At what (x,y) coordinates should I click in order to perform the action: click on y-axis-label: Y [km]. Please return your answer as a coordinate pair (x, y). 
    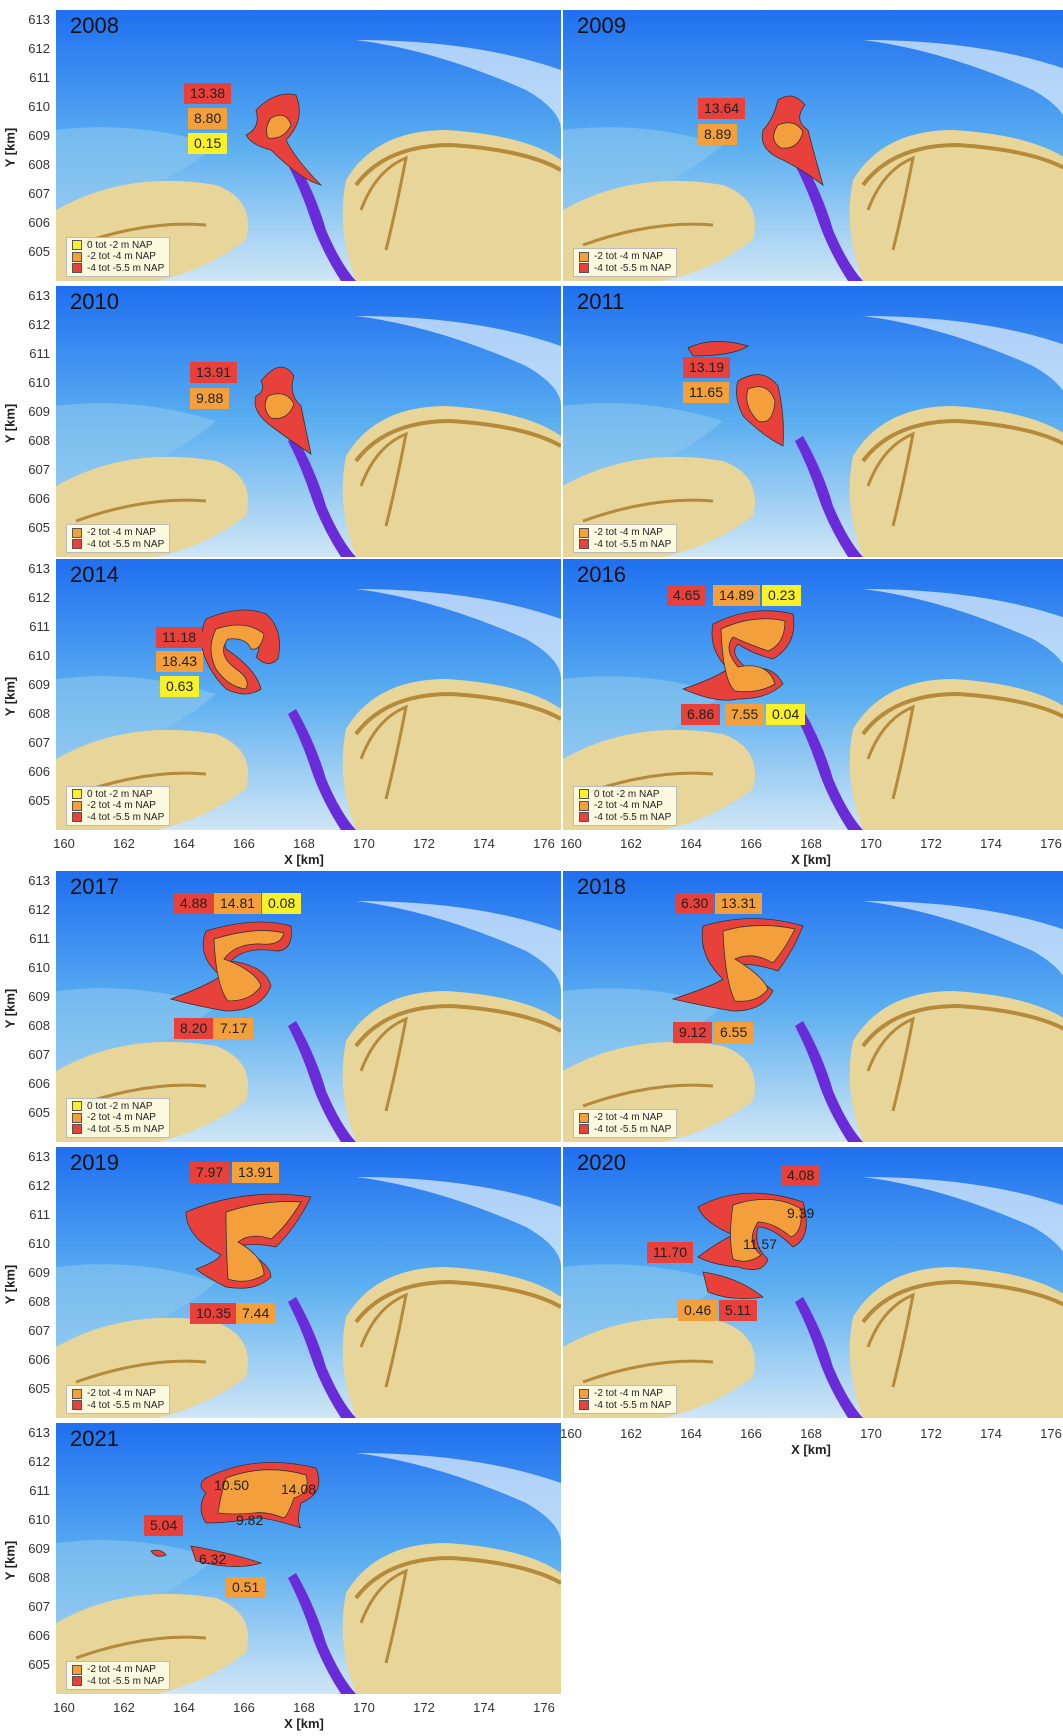
    Looking at the image, I should click on (10, 1008).